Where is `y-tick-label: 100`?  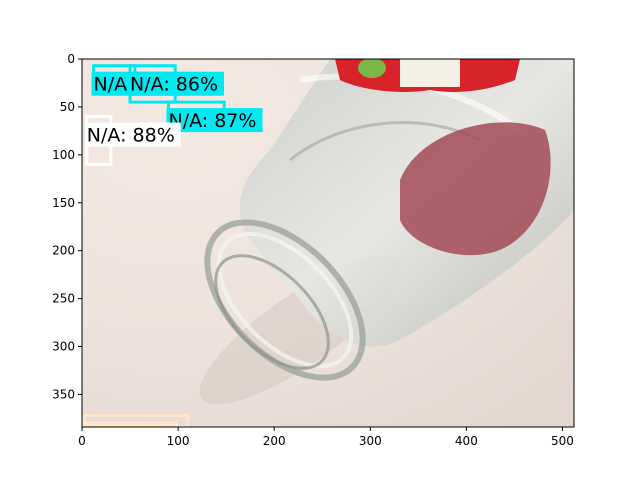
y-tick-label: 100 is located at coordinates (63, 155).